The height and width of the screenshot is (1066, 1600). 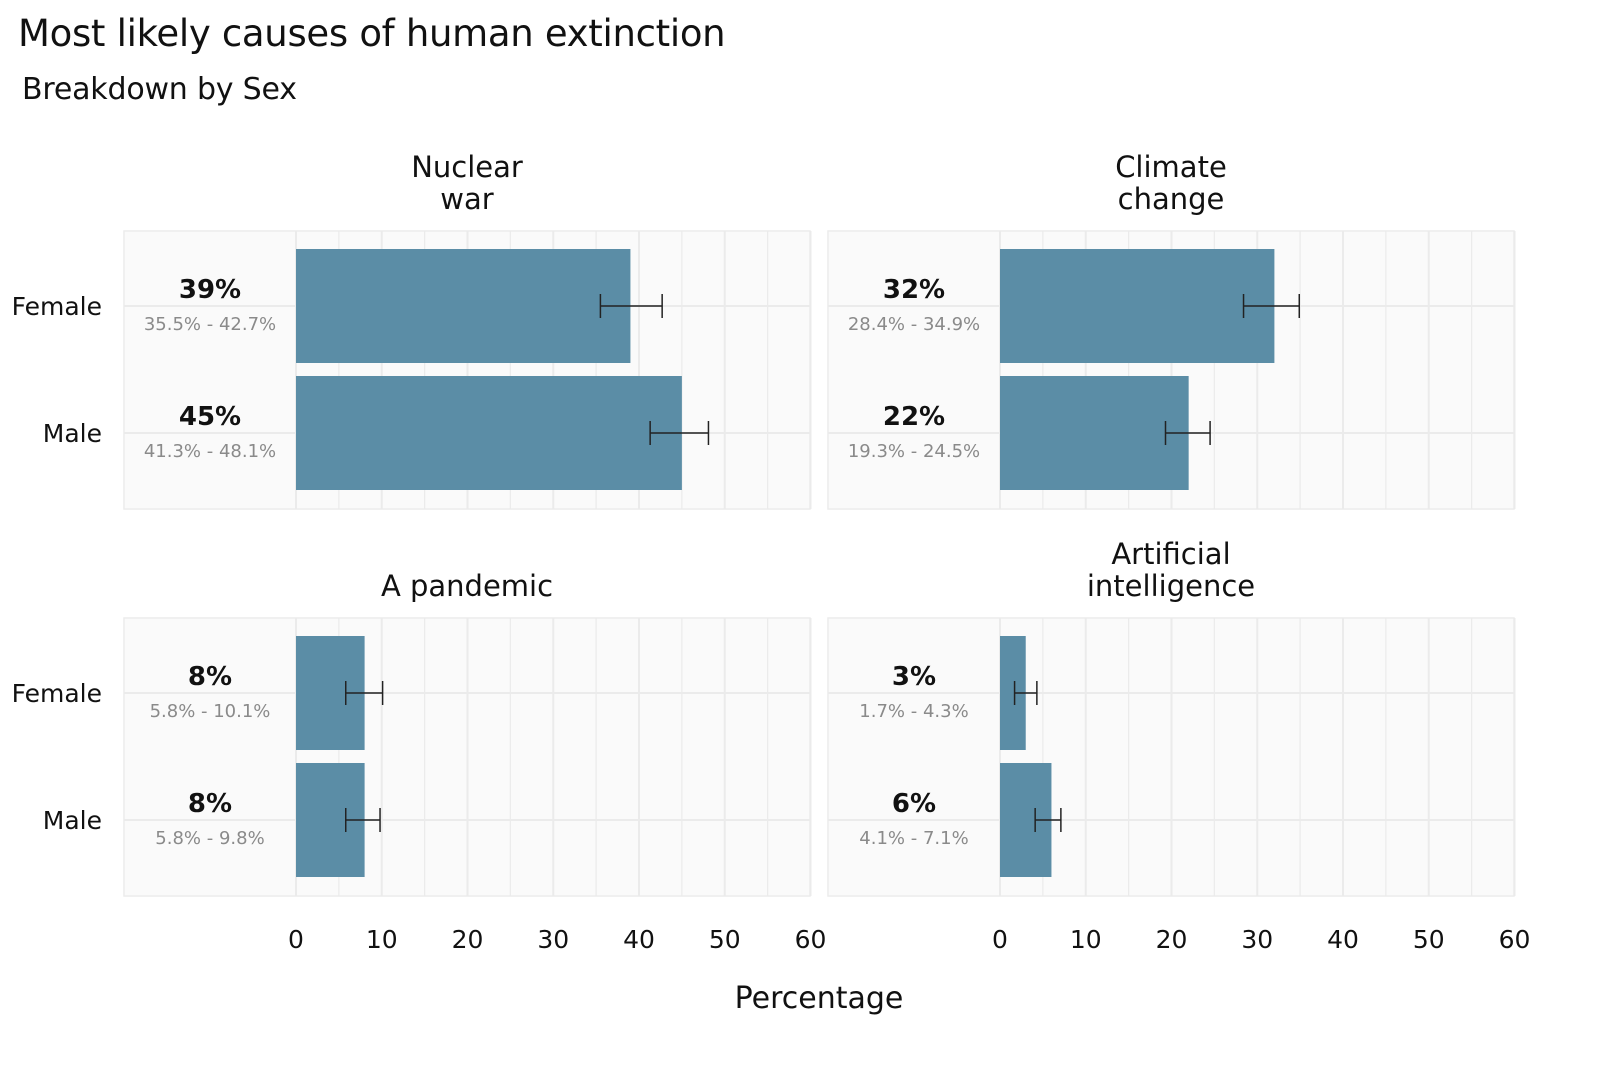 What do you see at coordinates (1171, 586) in the screenshot?
I see `facet-title: intelligence` at bounding box center [1171, 586].